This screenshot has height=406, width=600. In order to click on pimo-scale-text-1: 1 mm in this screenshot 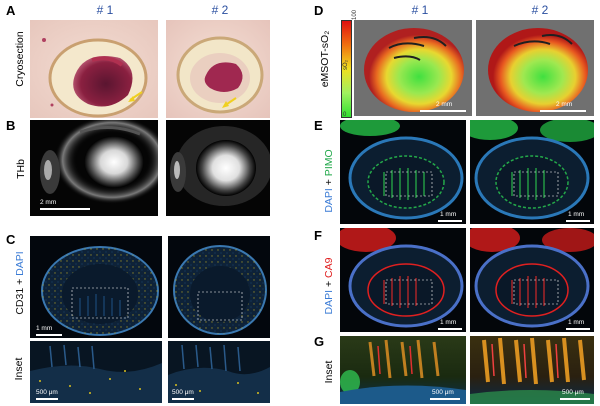, I will do `click(448, 214)`.